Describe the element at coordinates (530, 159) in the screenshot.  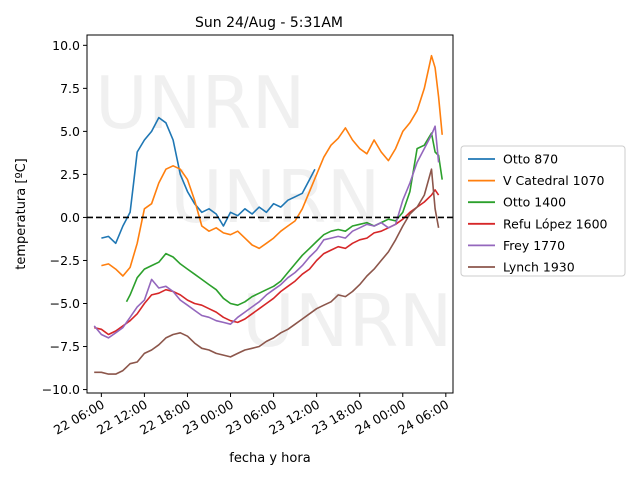
I see `legend-label-1: Otto 870` at that location.